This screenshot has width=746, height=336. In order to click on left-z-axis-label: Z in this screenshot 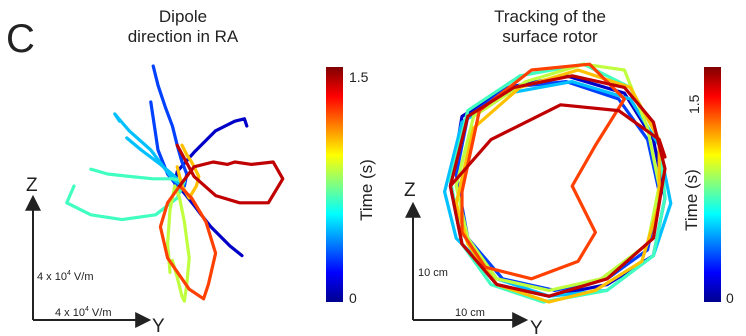, I will do `click(32, 185)`.